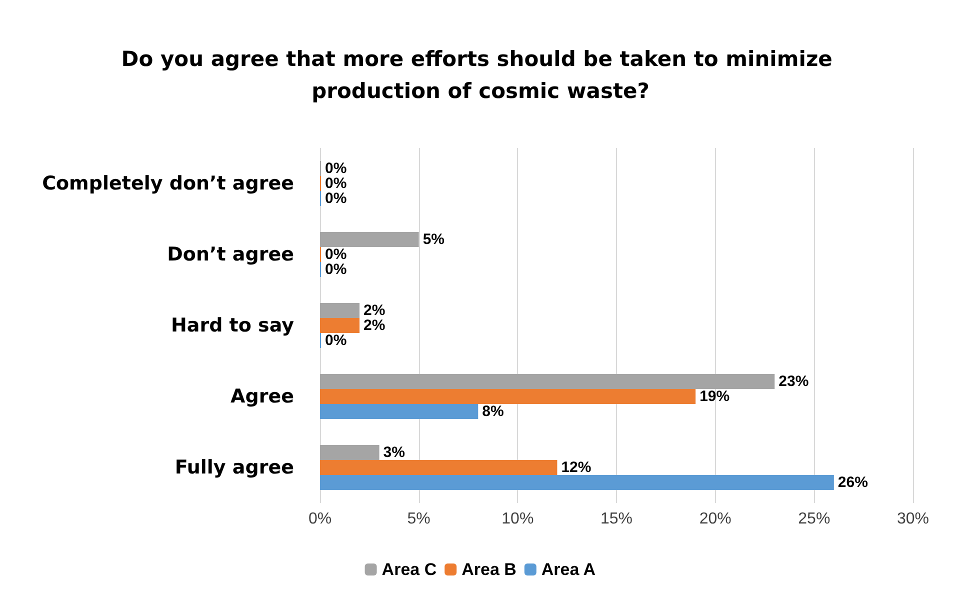 The image size is (965, 604). I want to click on legend-label: Area C, so click(409, 569).